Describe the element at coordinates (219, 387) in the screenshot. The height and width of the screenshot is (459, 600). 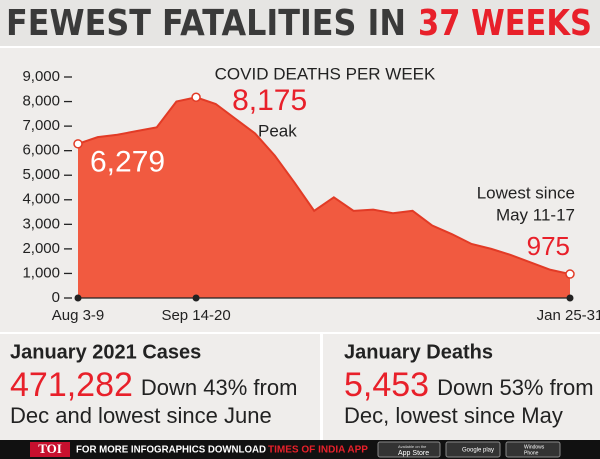
I see `panel-text: Down 43% from` at that location.